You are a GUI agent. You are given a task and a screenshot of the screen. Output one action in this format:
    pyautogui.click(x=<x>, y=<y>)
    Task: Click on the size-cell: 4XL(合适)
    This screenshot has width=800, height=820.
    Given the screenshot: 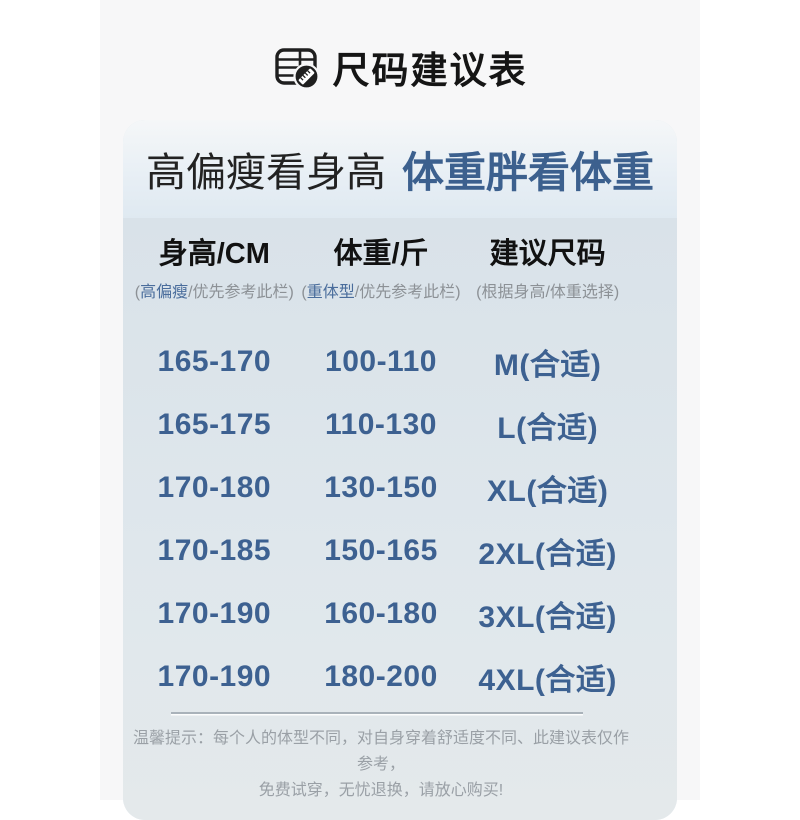 What is the action you would take?
    pyautogui.click(x=547, y=680)
    